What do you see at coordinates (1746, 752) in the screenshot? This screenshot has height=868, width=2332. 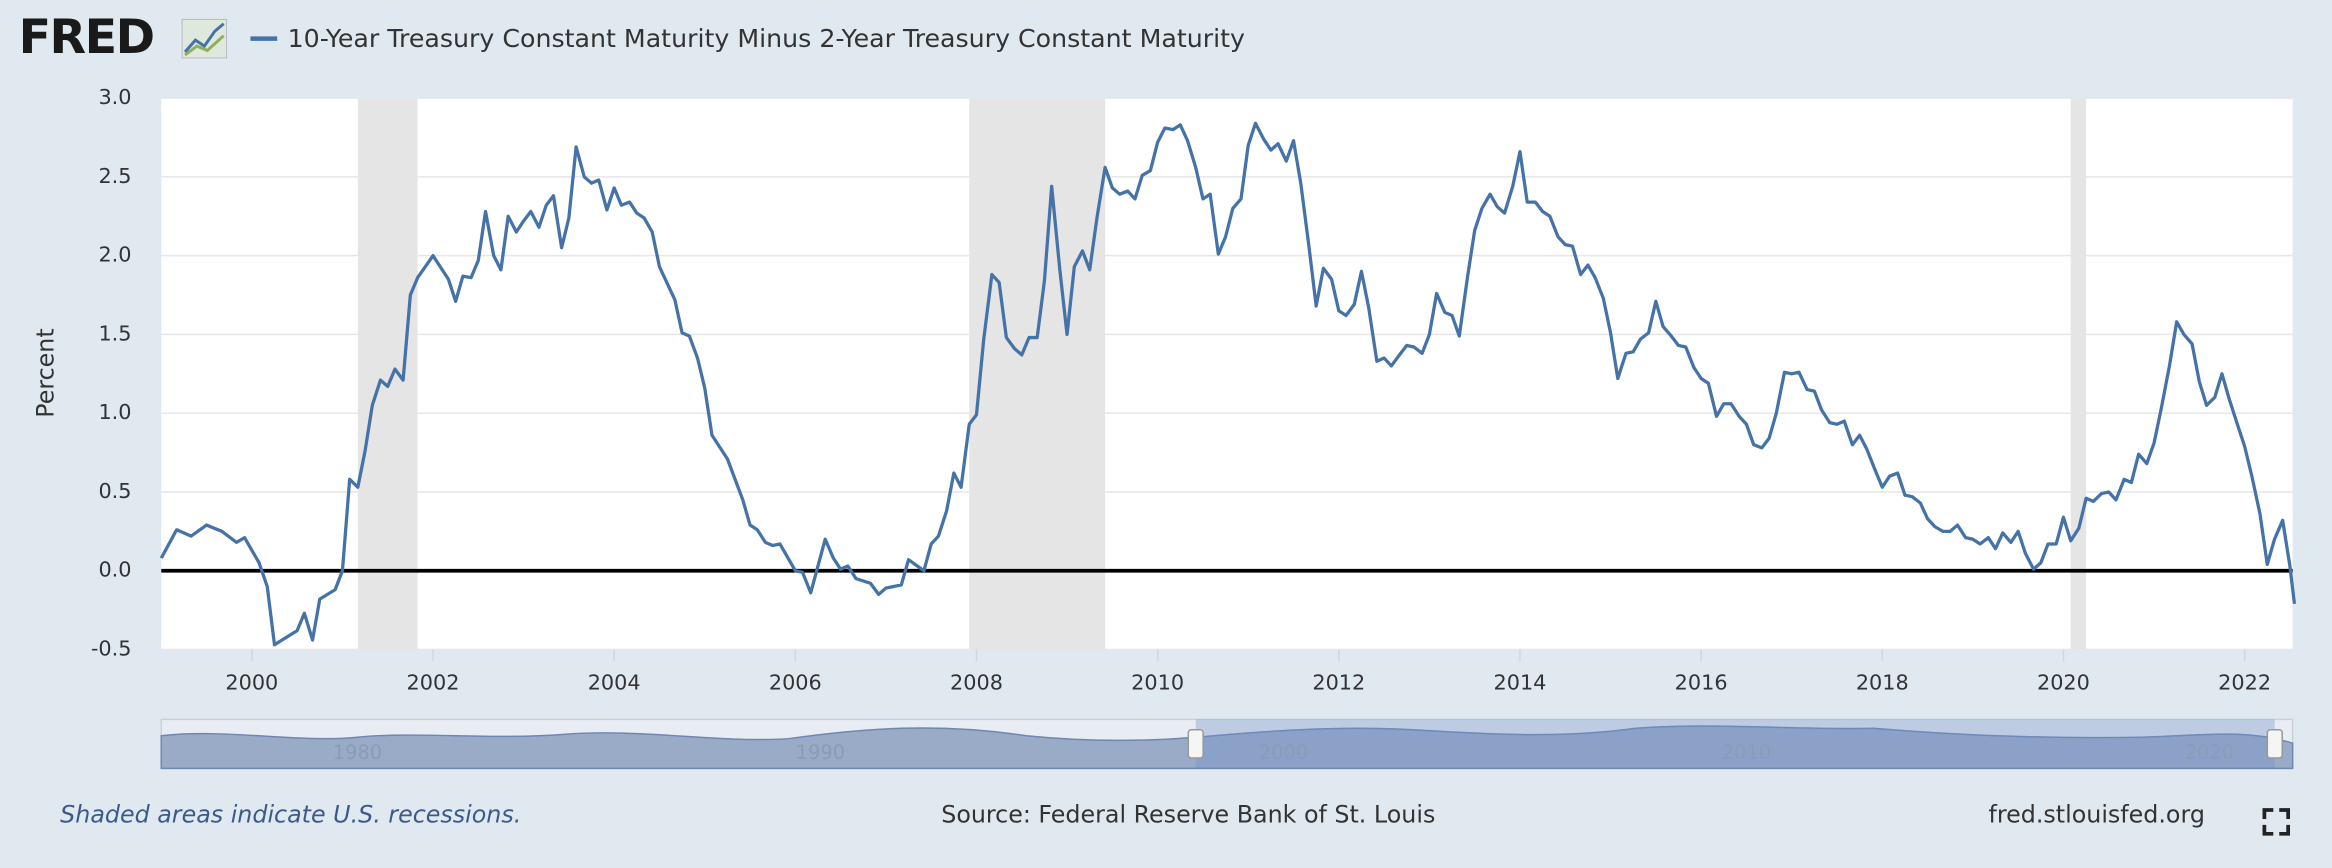 I see `navigator-label: 2010` at bounding box center [1746, 752].